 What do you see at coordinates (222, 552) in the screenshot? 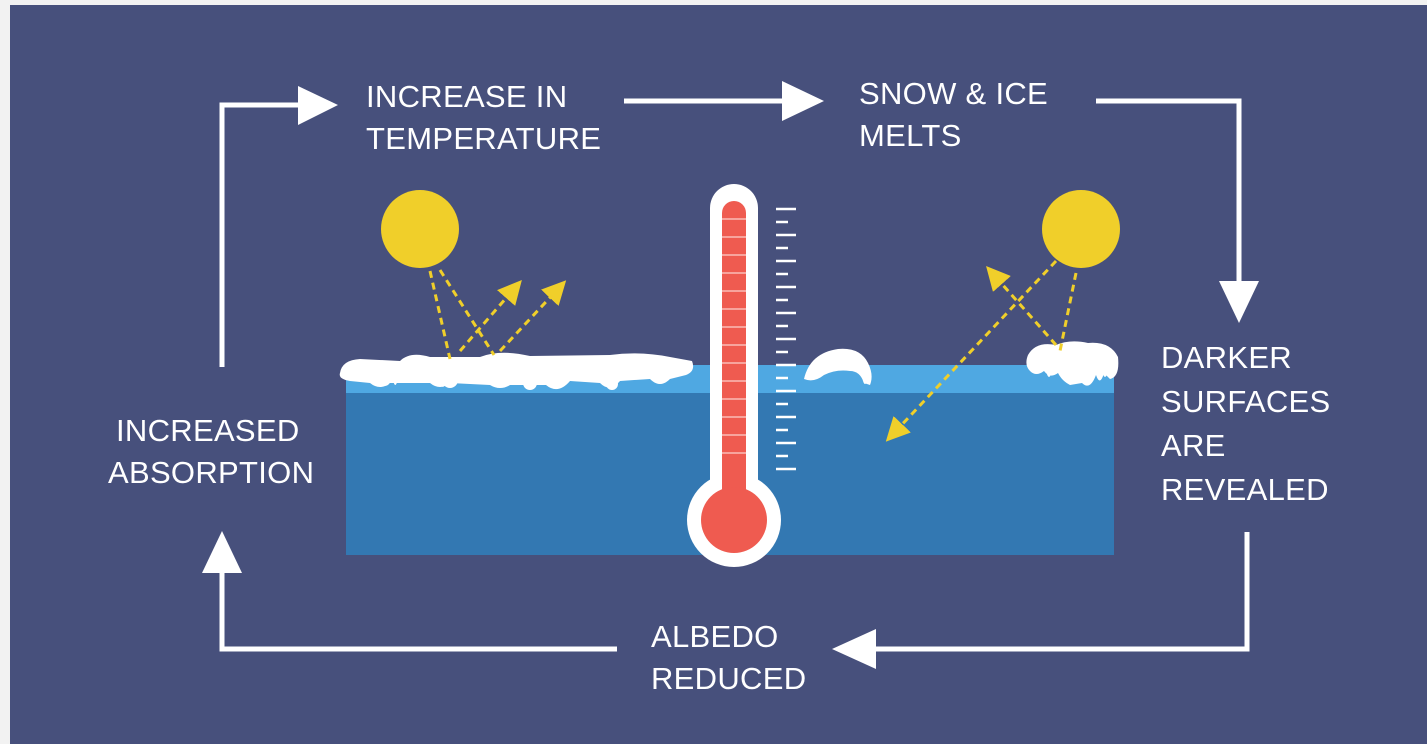
I see `arrowhead-to-absorption` at bounding box center [222, 552].